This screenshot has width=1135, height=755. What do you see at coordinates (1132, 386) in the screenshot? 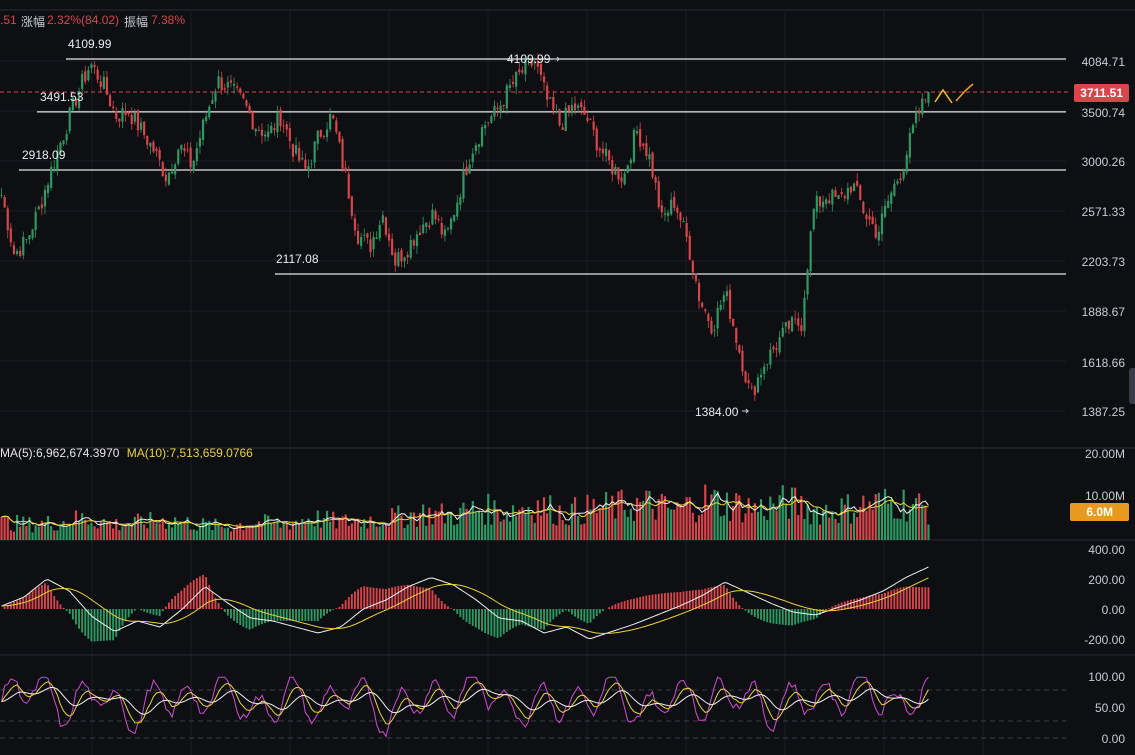
I see `panel-collapse-handle` at bounding box center [1132, 386].